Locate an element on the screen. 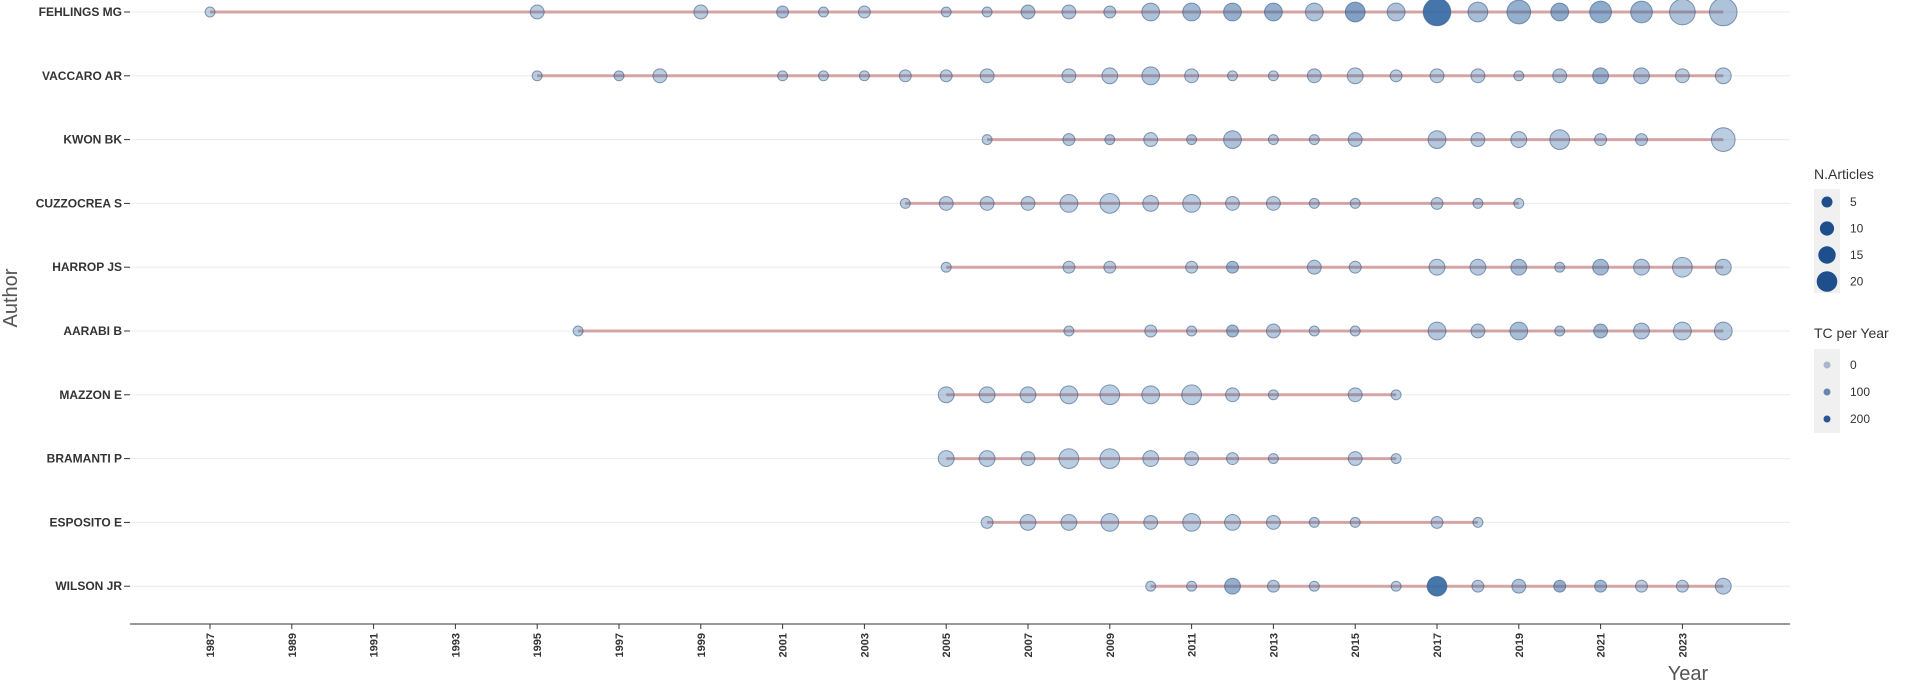 This screenshot has width=1905, height=683. x-tick-label-2021: 2021 is located at coordinates (1602, 645).